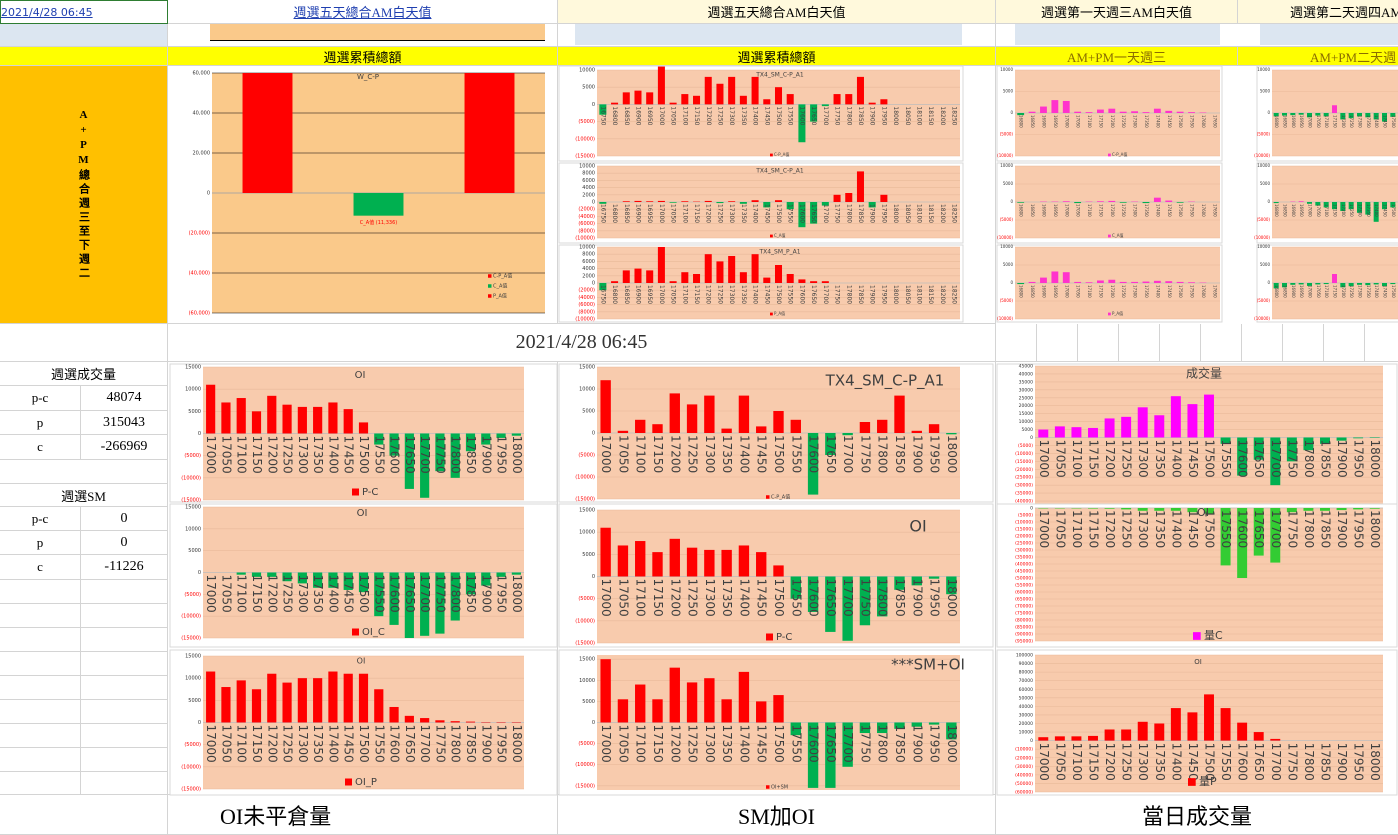  I want to click on legend-label: 量P, so click(1208, 781).